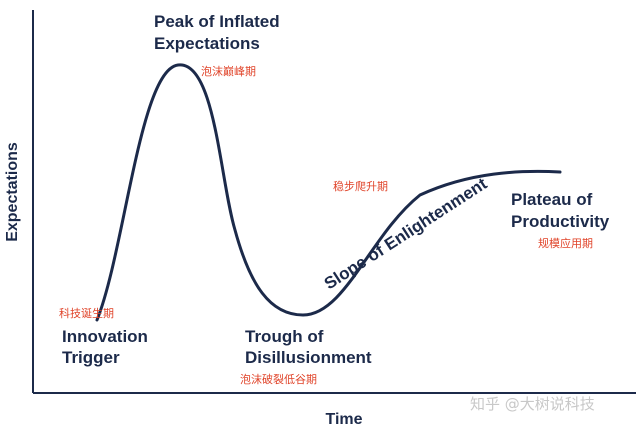 Image resolution: width=640 pixels, height=426 pixels. What do you see at coordinates (343, 418) in the screenshot?
I see `x-axis-label: Time` at bounding box center [343, 418].